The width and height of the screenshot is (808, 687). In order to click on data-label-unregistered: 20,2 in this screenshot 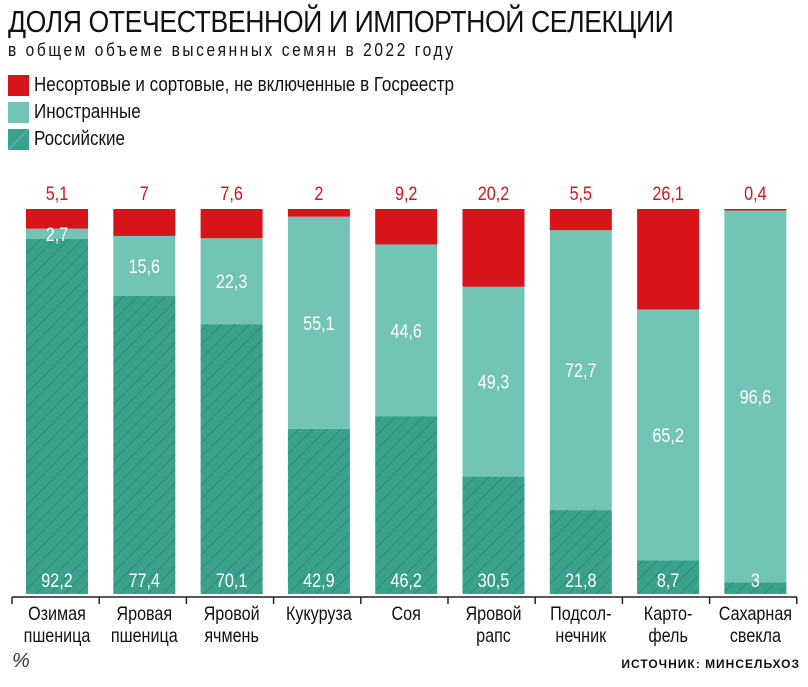, I will do `click(493, 194)`.